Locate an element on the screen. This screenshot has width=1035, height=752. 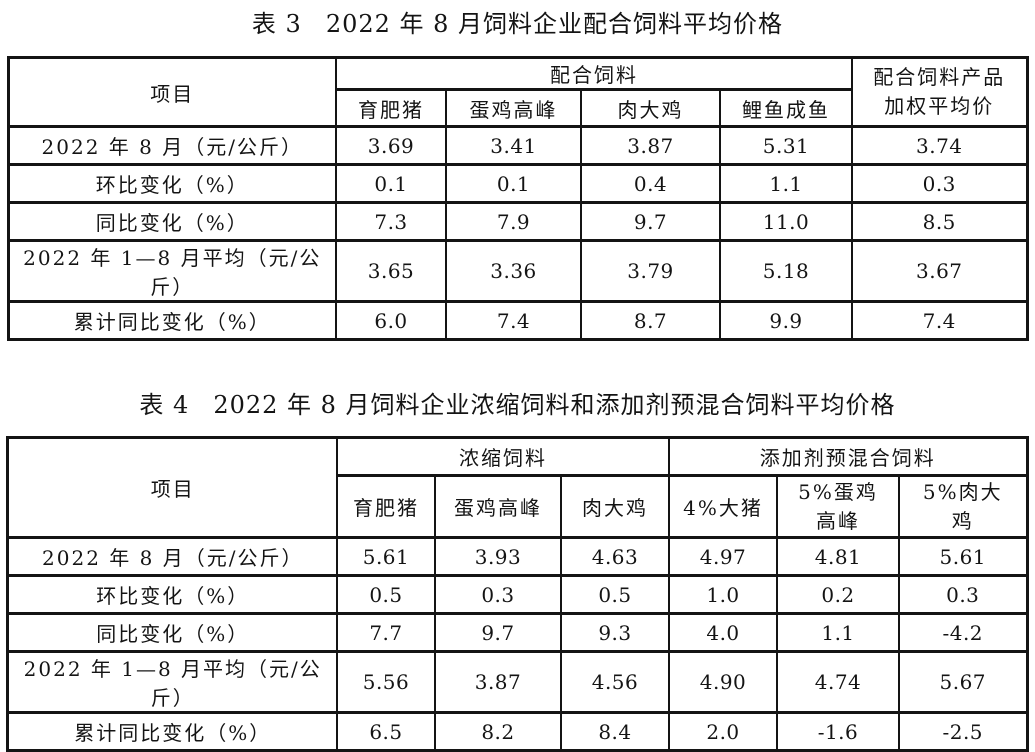
cell-value: 3.93 is located at coordinates (497, 556).